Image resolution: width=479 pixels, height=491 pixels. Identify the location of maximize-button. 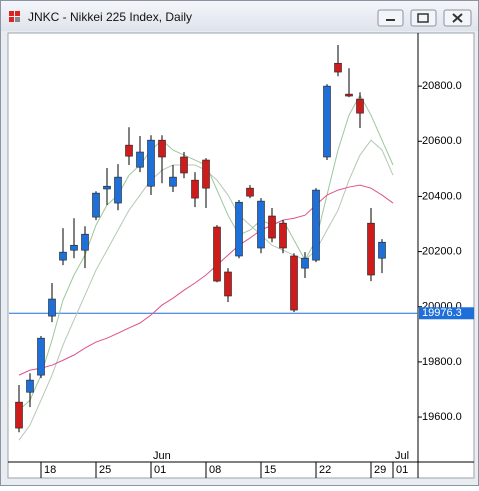
(423, 18).